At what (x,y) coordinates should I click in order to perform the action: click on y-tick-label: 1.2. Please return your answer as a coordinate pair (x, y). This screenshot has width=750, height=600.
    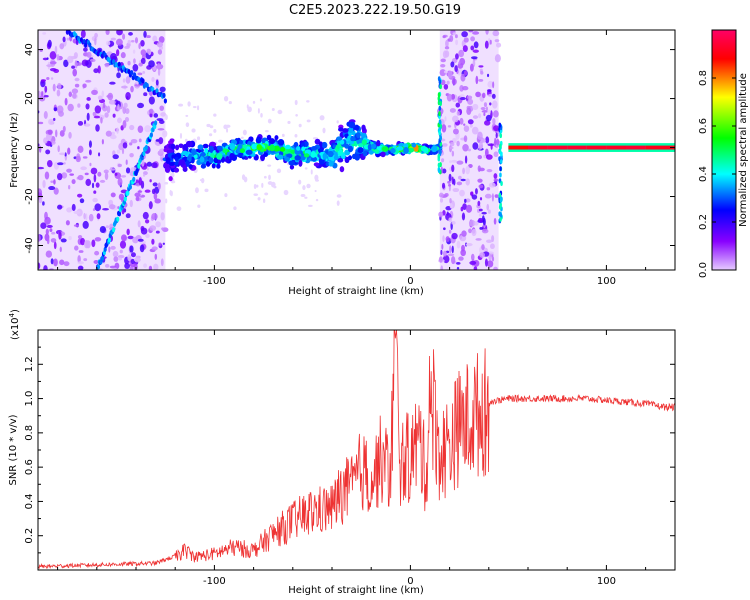
    Looking at the image, I should click on (29, 364).